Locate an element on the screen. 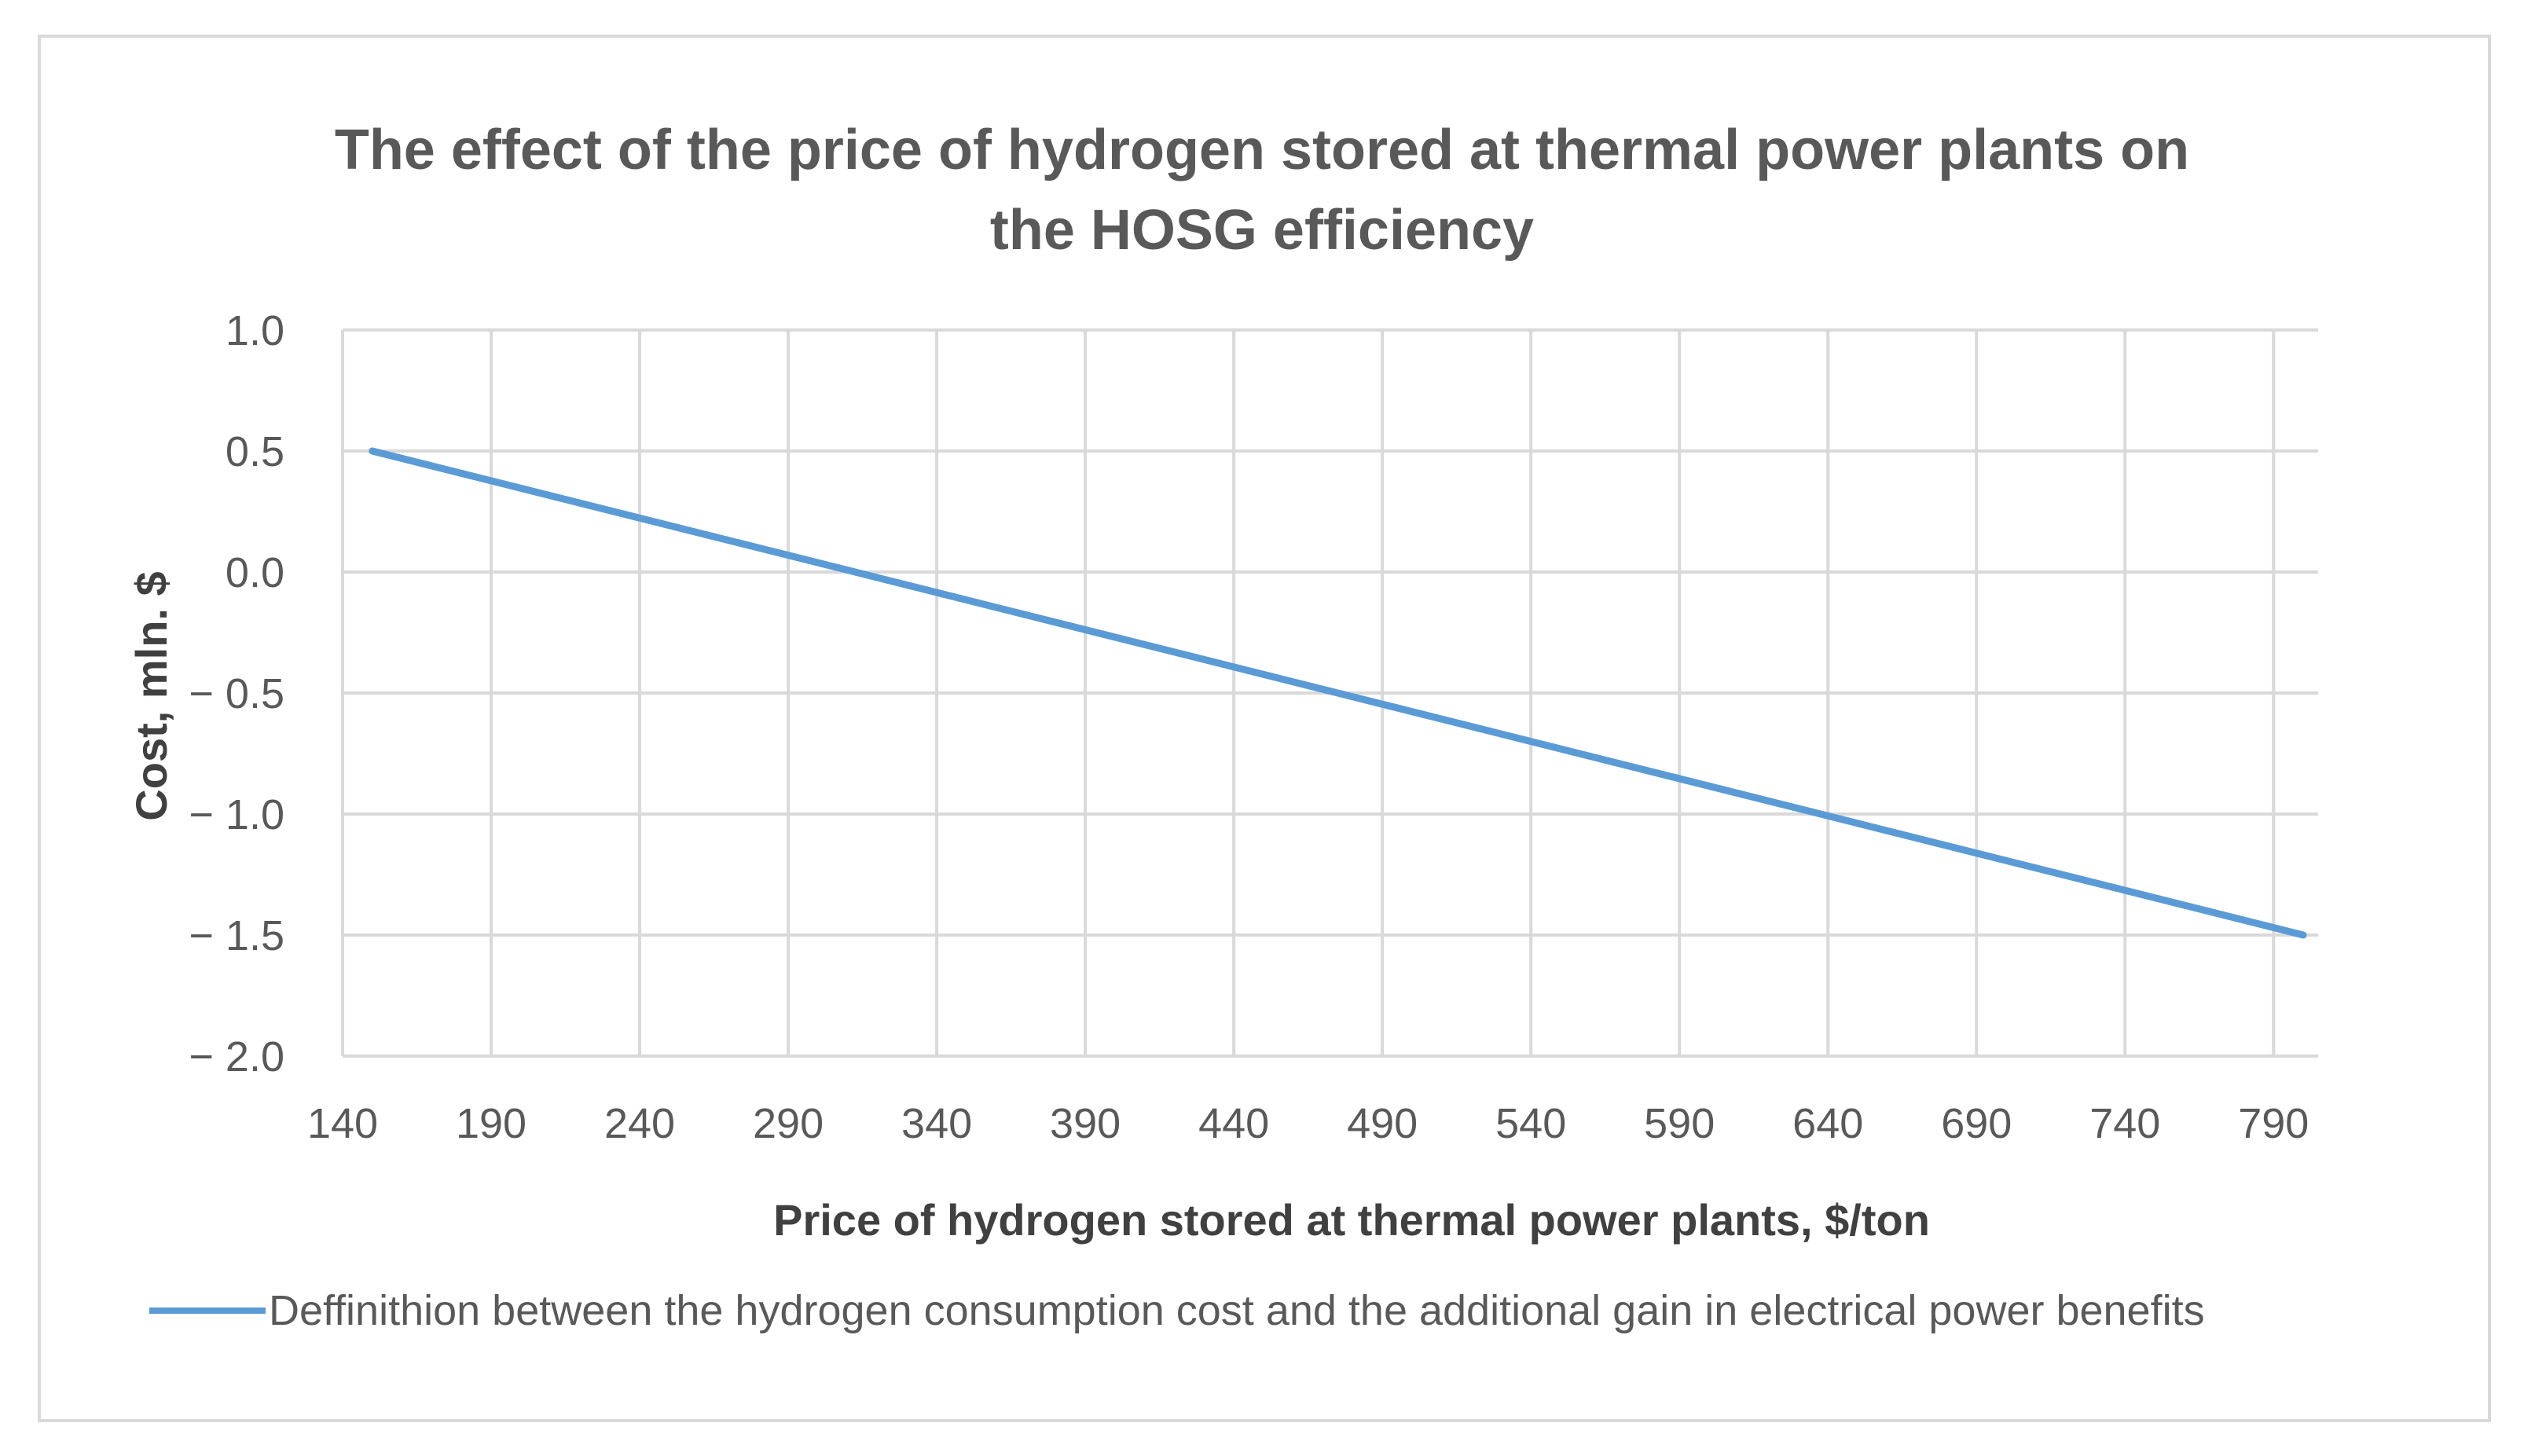  x-tick-label: 740 is located at coordinates (2125, 1123).